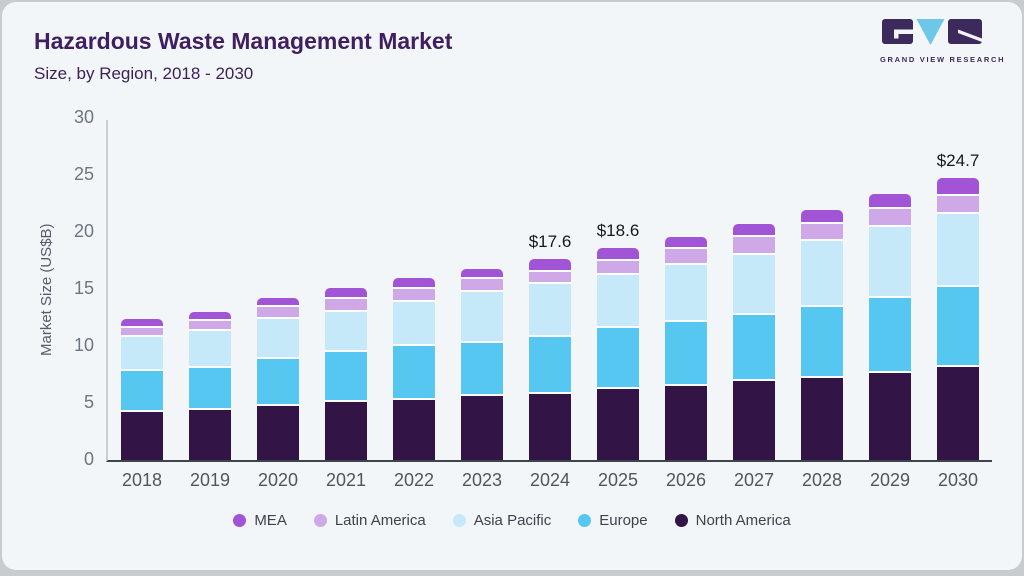 The width and height of the screenshot is (1024, 576). I want to click on bar-2021, so click(346, 373).